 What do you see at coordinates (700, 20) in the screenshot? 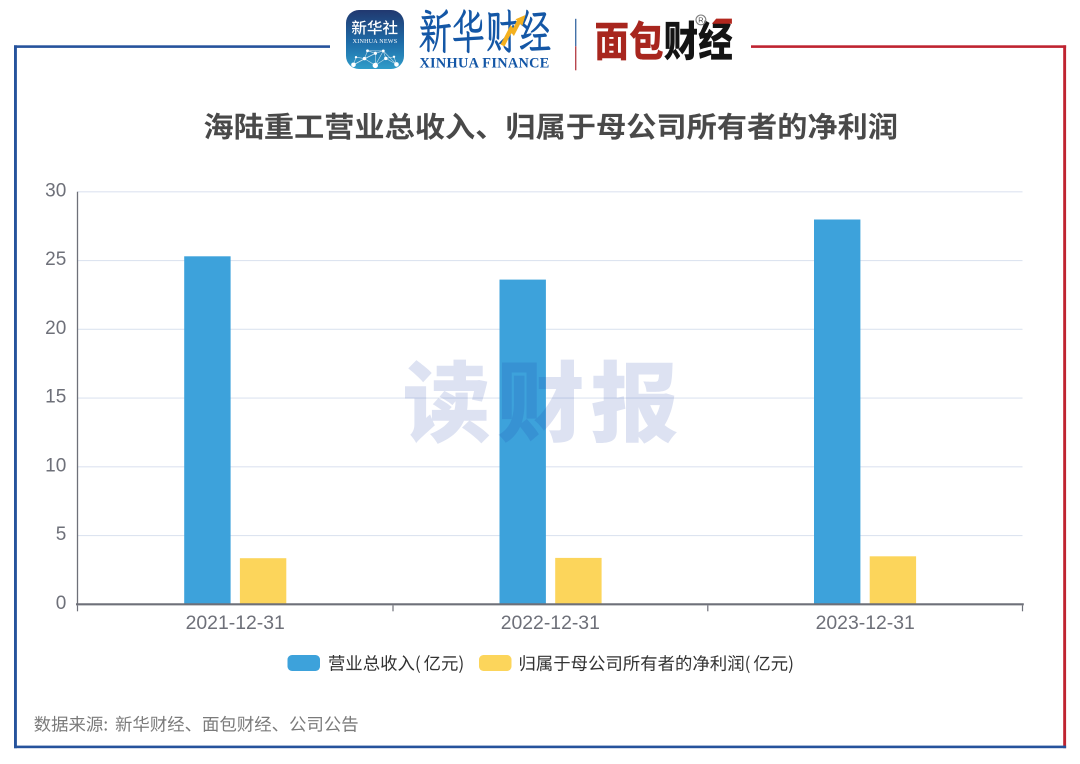
I see `svg-text: R` at bounding box center [700, 20].